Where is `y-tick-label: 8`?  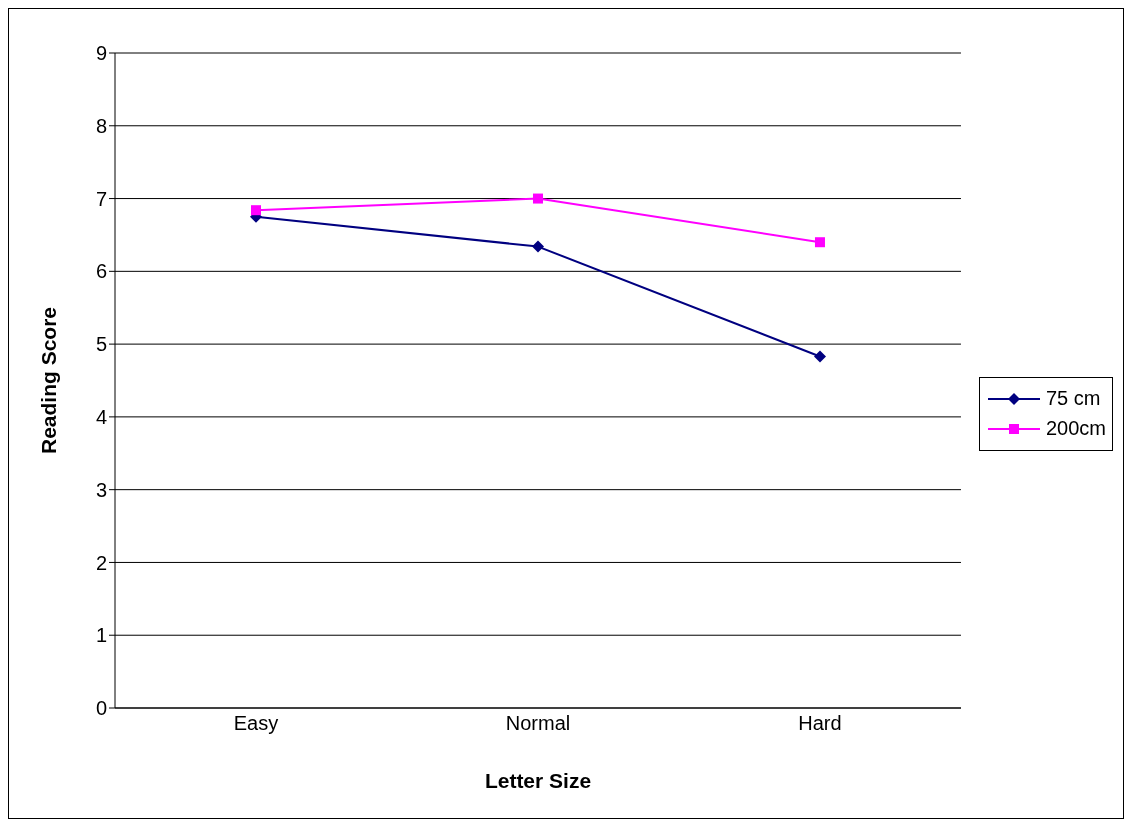
y-tick-label: 8 is located at coordinates (101, 125).